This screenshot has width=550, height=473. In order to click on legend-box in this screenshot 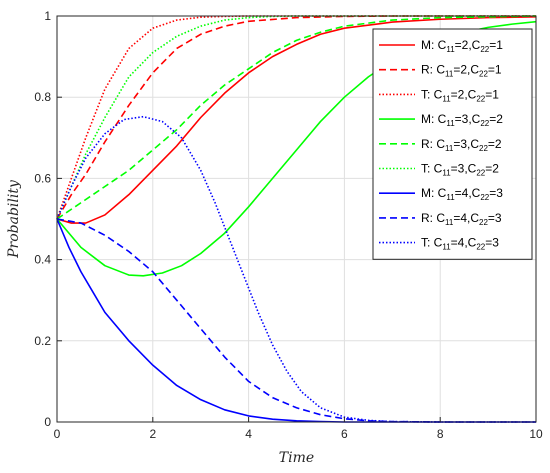, I will do `click(452, 144)`.